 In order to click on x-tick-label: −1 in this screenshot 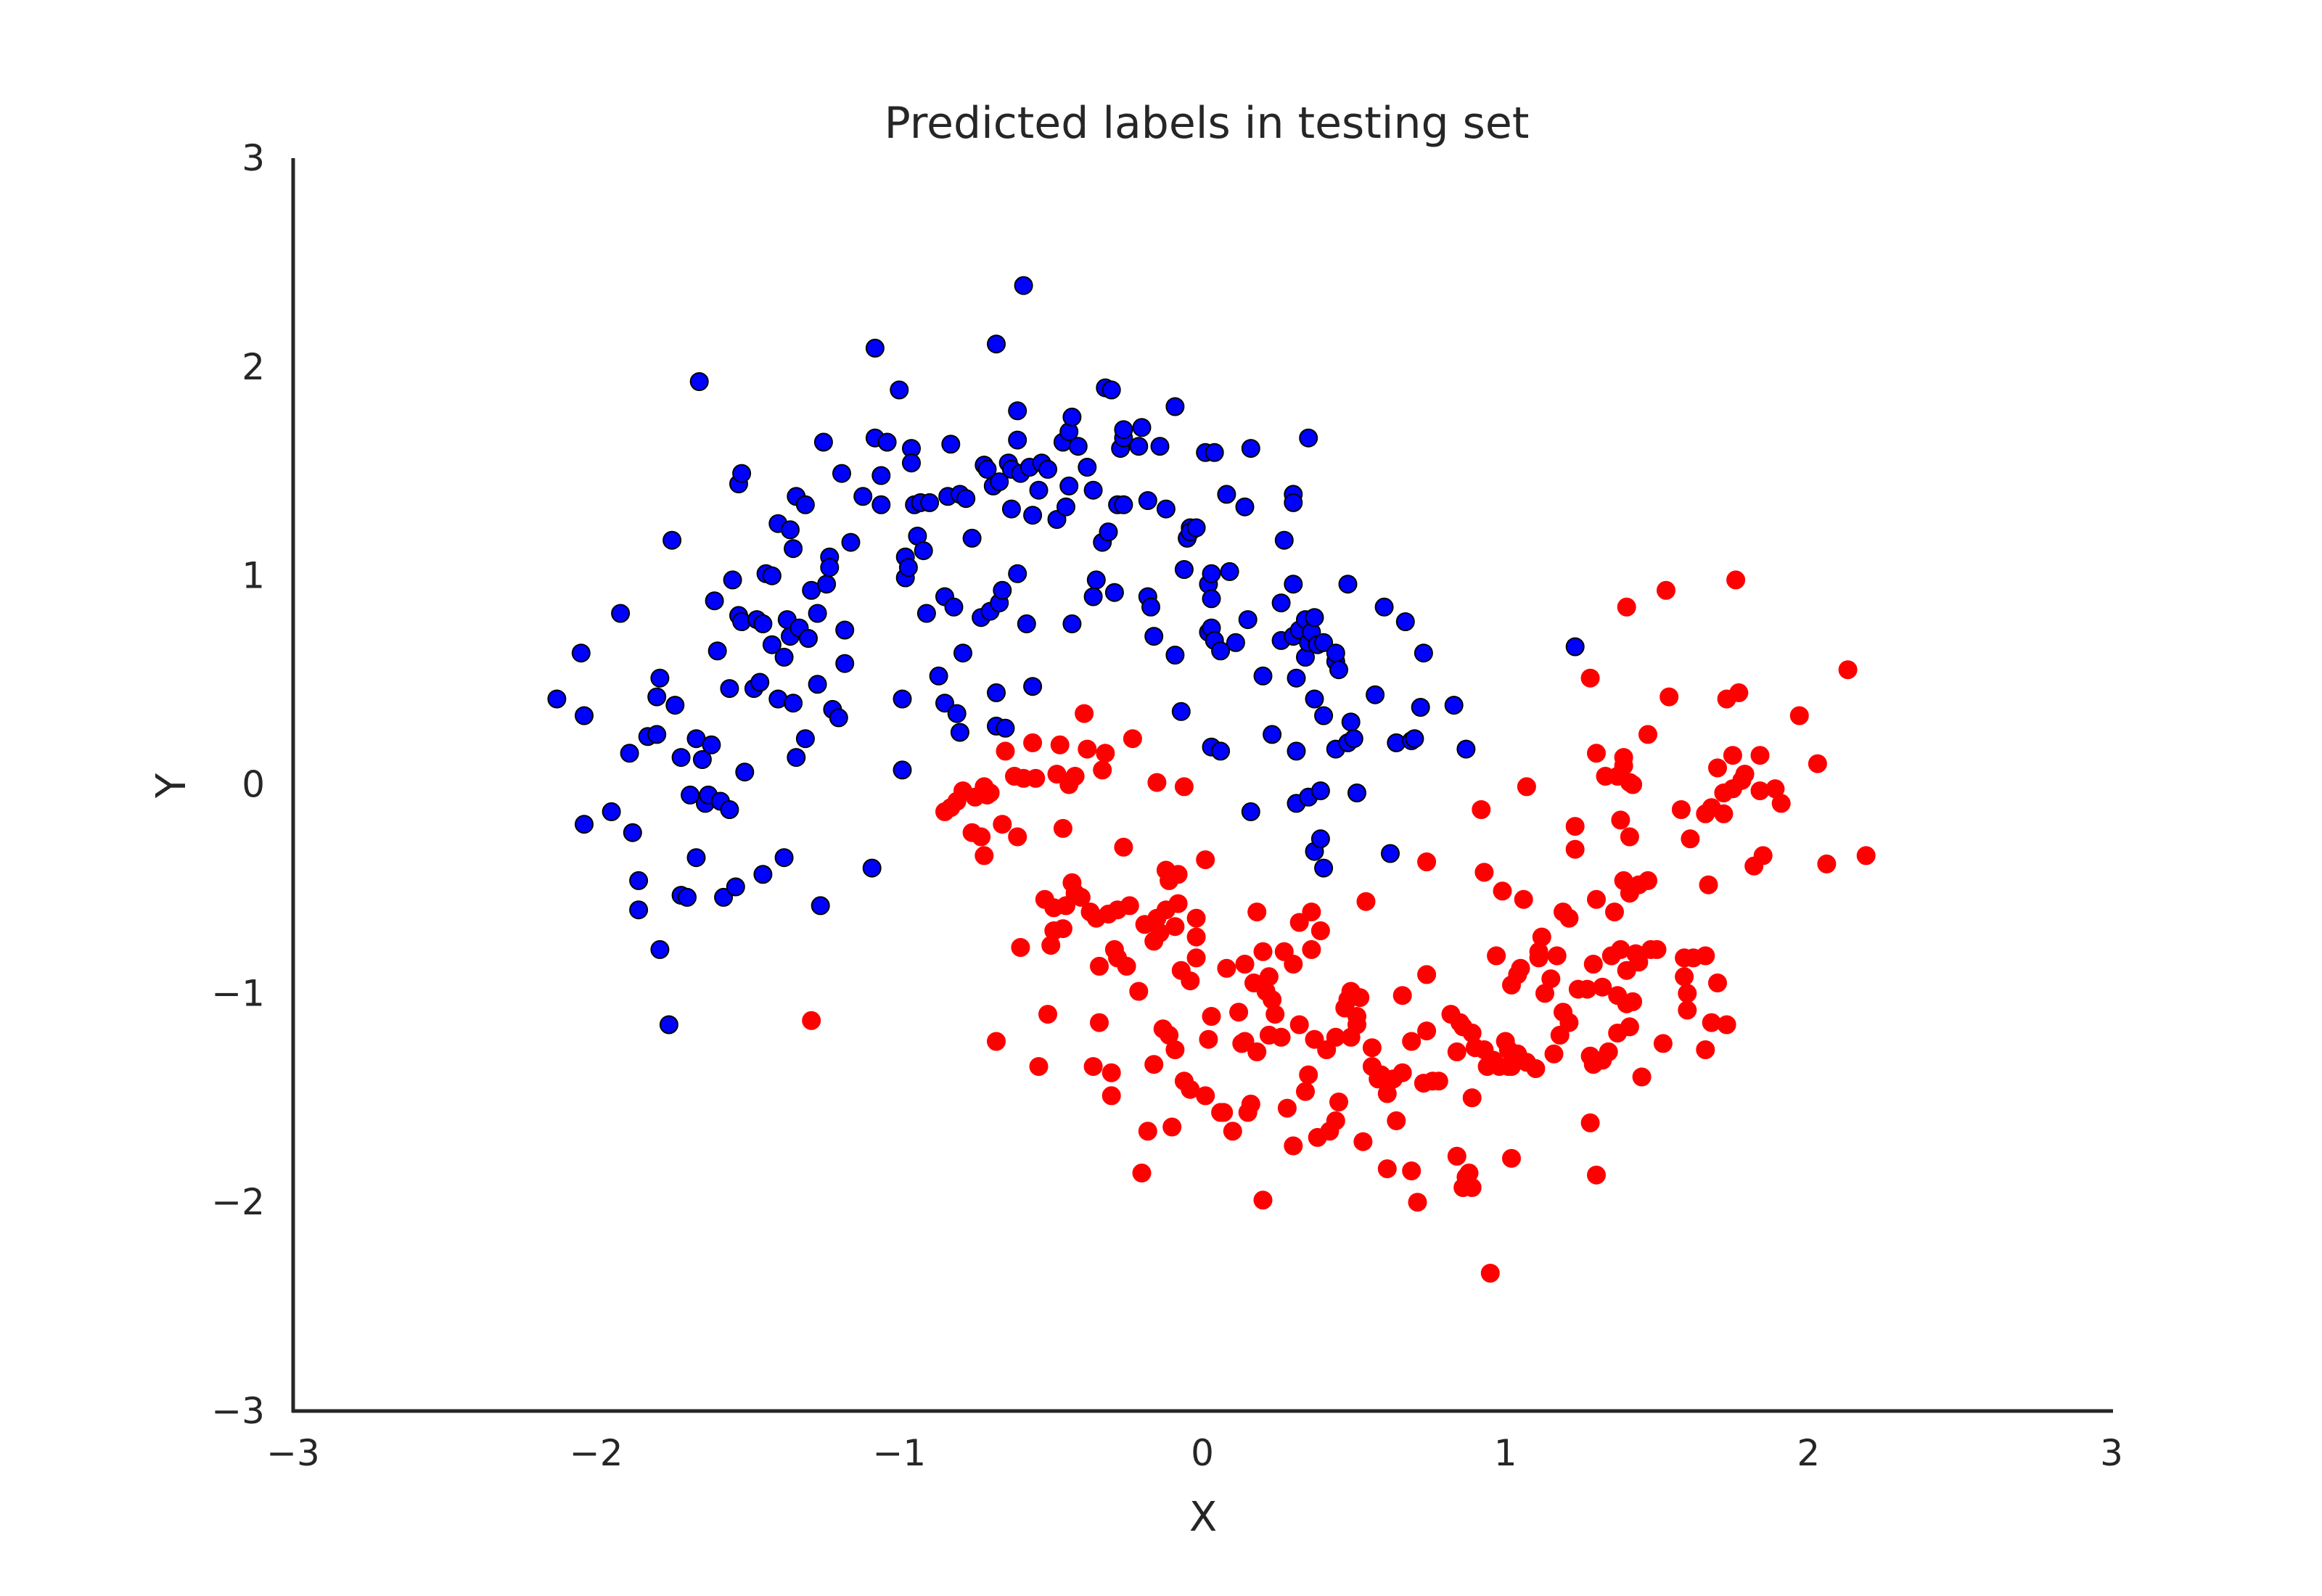, I will do `click(899, 1453)`.